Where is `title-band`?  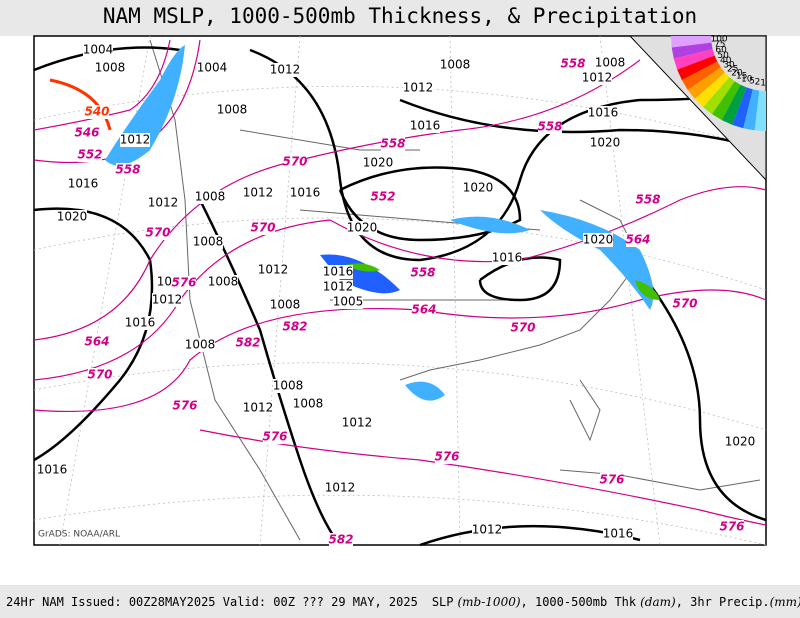 title-band is located at coordinates (400, 18).